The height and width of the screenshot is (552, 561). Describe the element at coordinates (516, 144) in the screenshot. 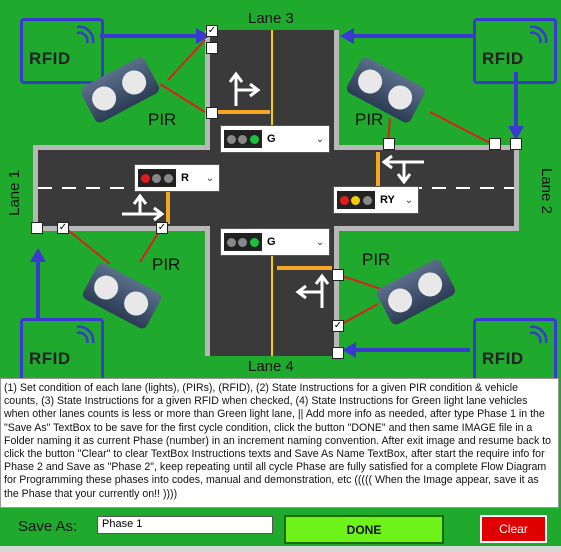

I see `lane-2-rfid-checkbox` at that location.